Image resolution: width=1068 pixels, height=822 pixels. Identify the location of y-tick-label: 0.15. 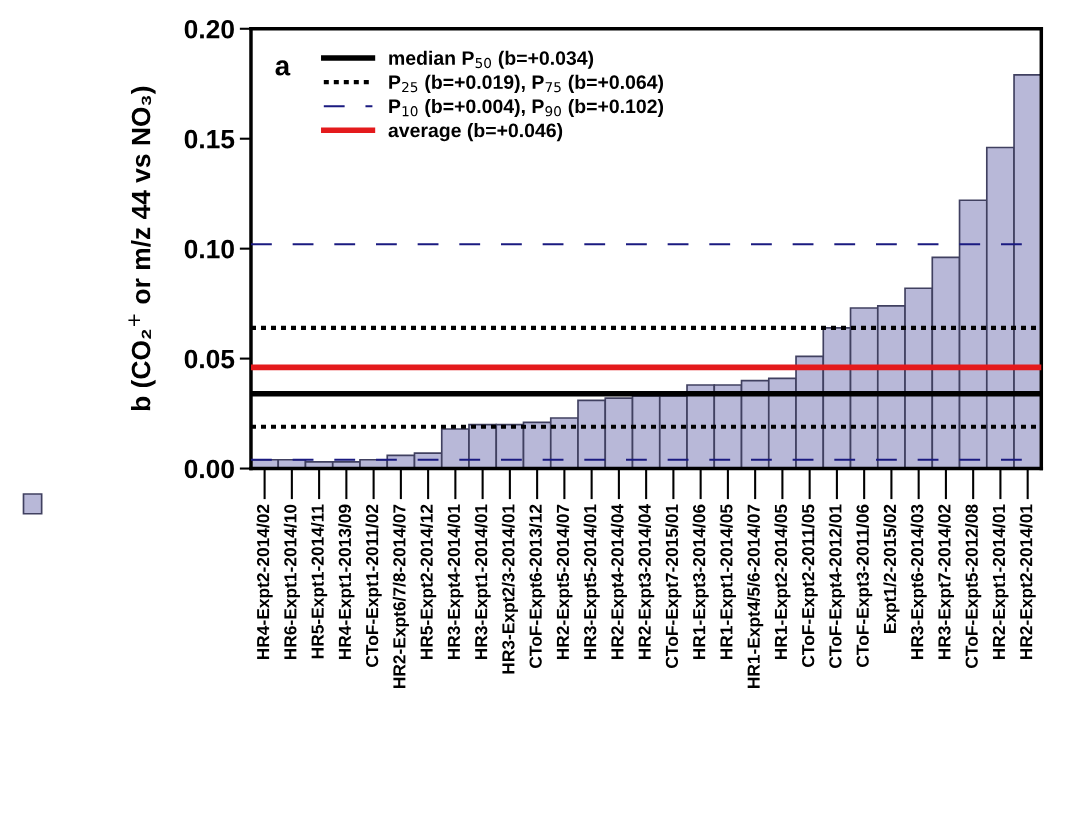
(209, 139).